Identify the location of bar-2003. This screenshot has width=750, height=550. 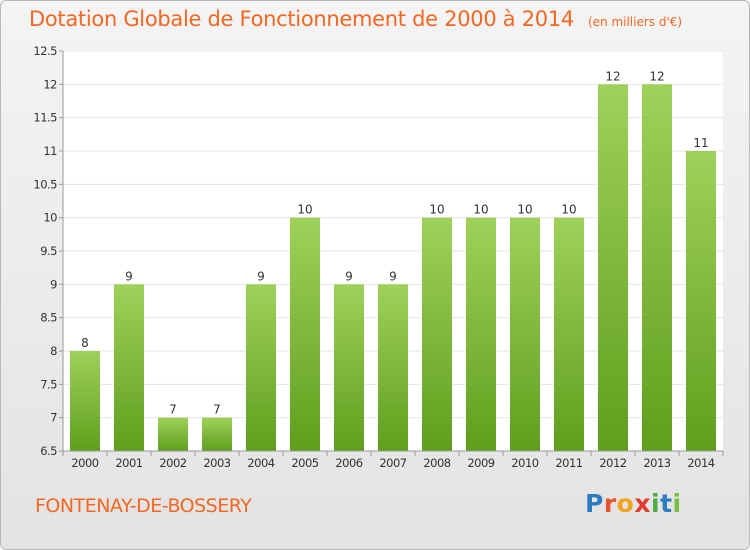
(217, 434).